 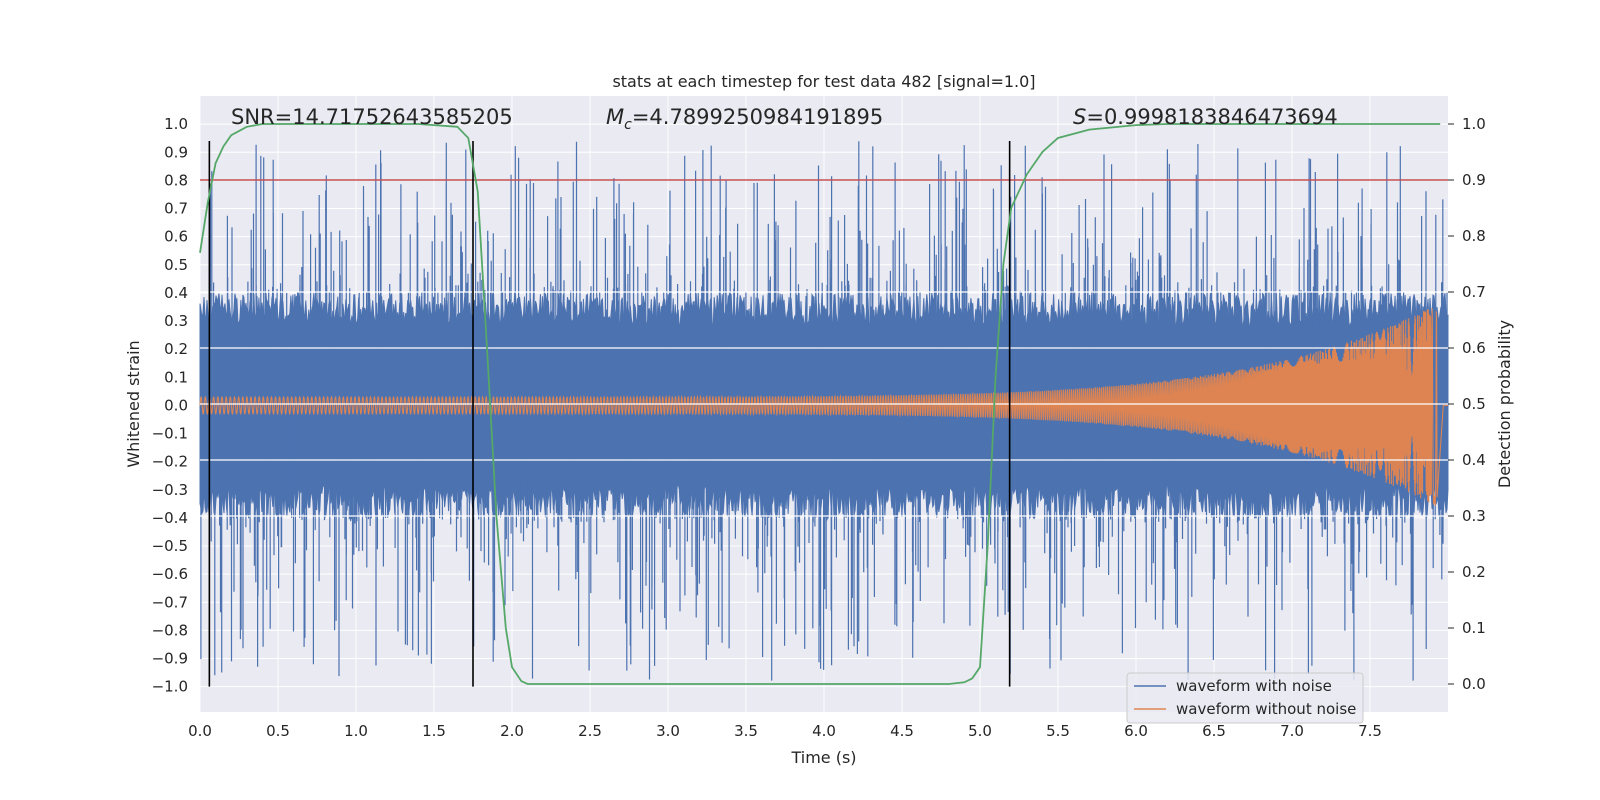 I want to click on y-tick-label: −0.4, so click(x=170, y=518).